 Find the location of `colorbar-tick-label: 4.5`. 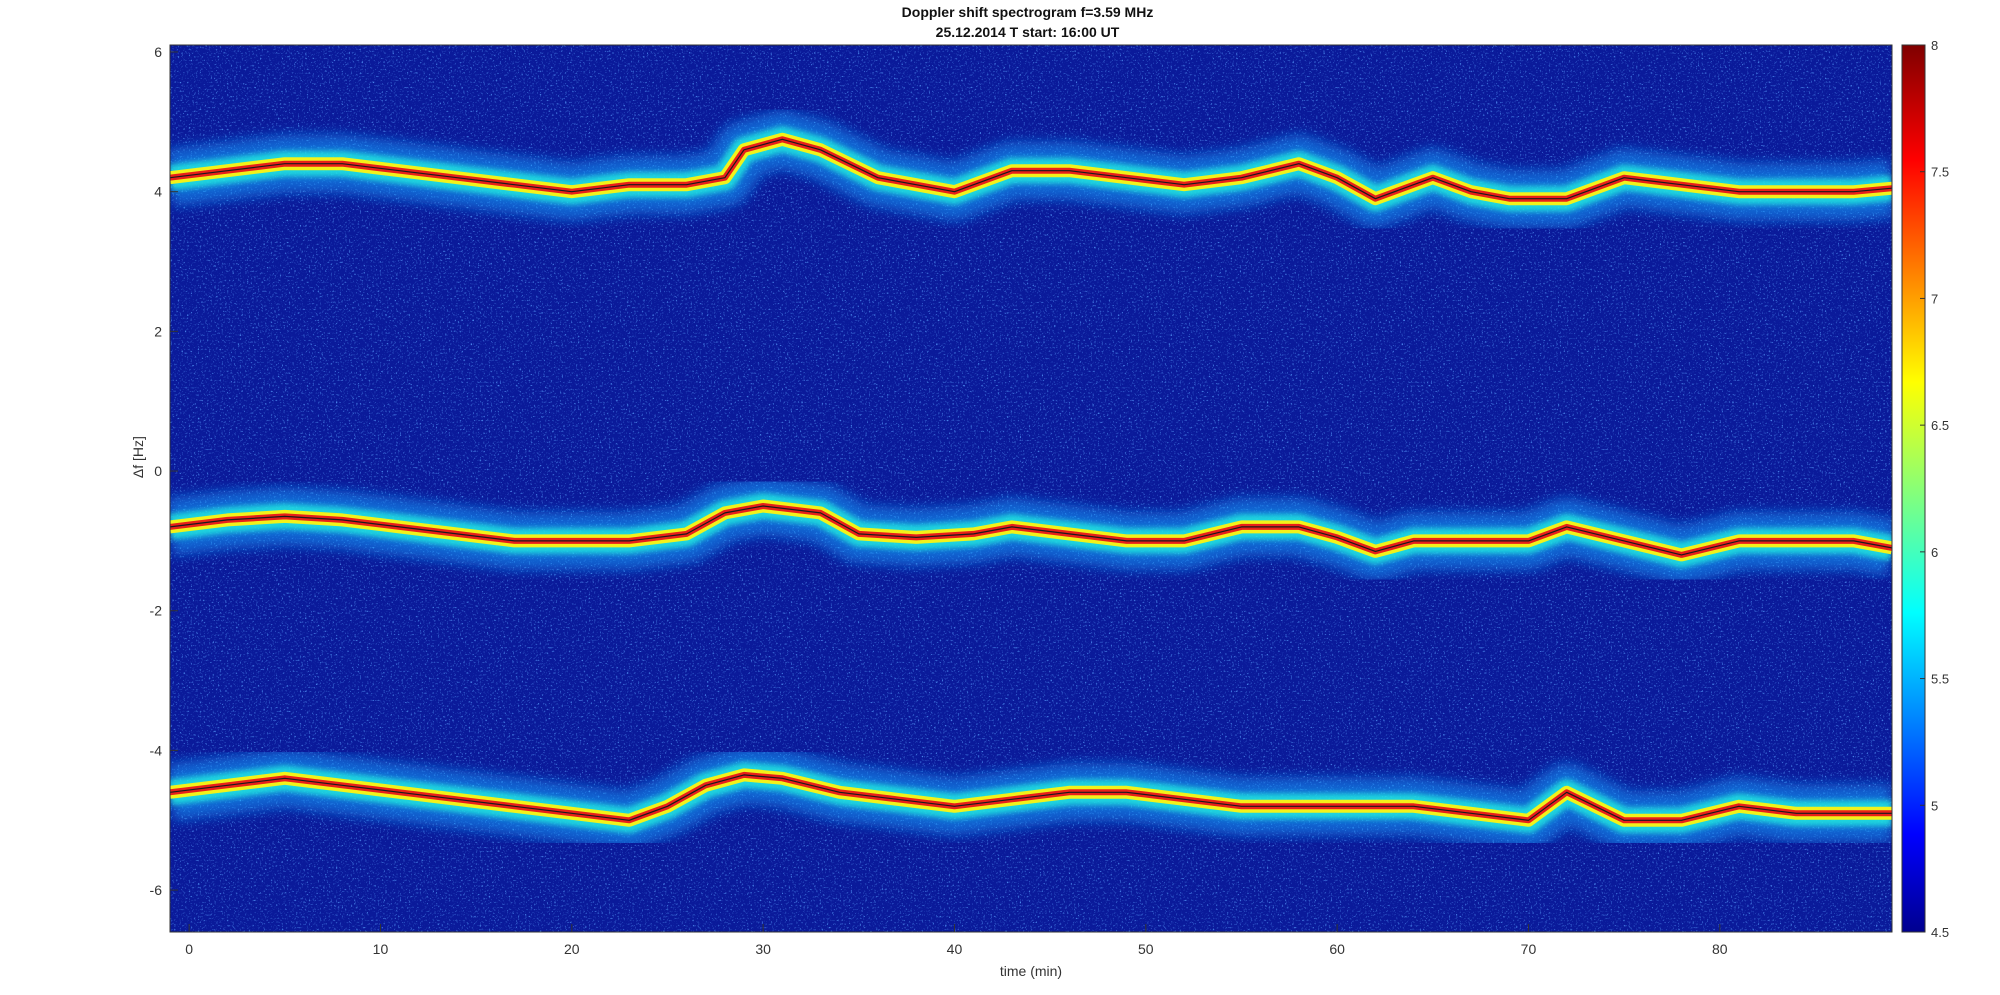

colorbar-tick-label: 4.5 is located at coordinates (1940, 932).